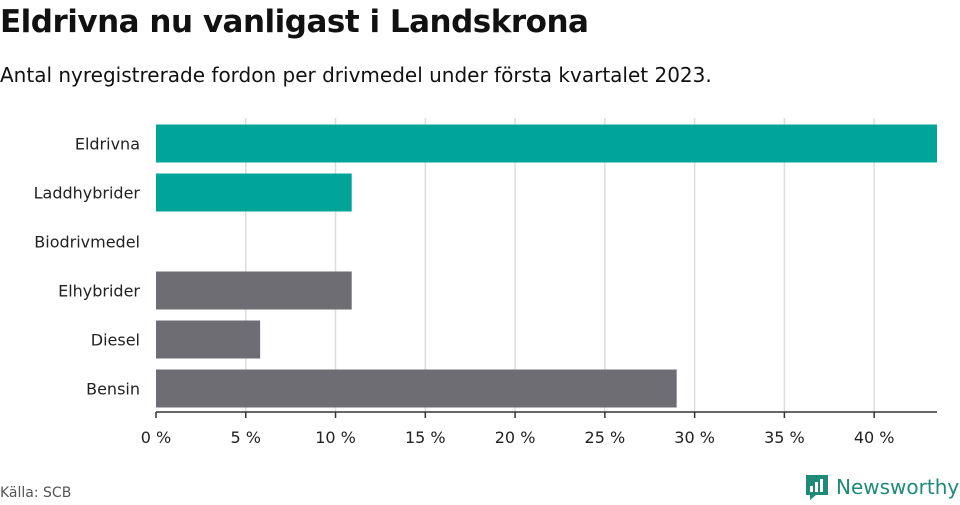 The image size is (960, 505). Describe the element at coordinates (87, 242) in the screenshot. I see `category-label: Biodrivmedel` at that location.